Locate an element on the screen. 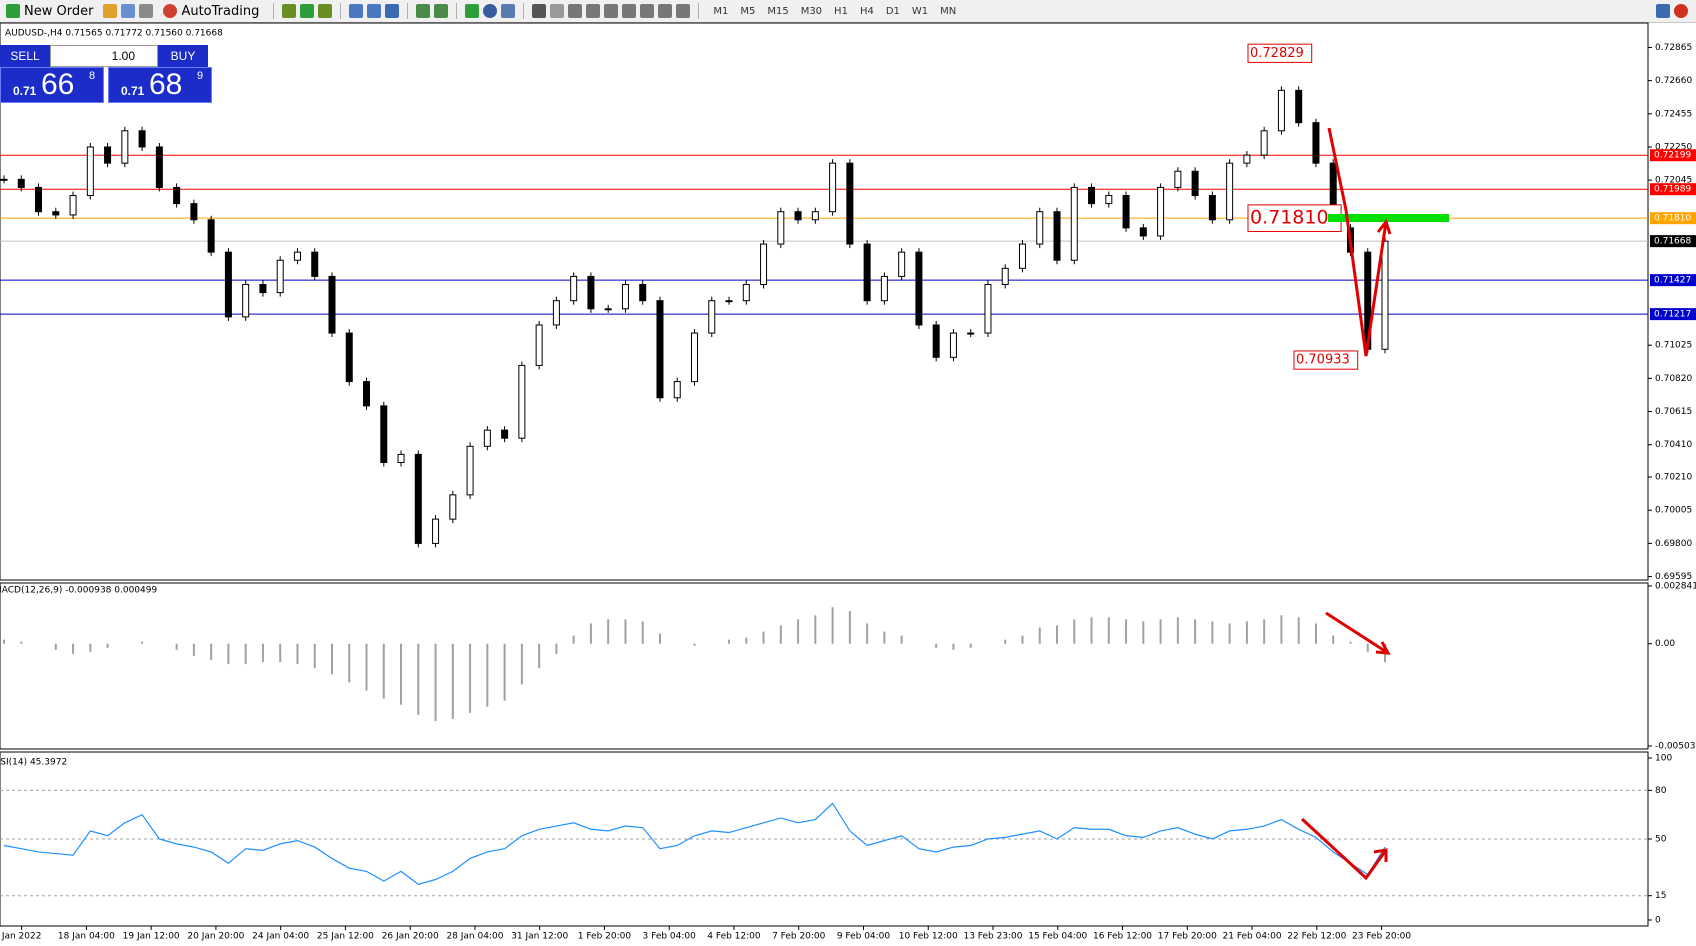 The height and width of the screenshot is (946, 1696). x-tick-label: 10 Feb 12:00 is located at coordinates (928, 937).